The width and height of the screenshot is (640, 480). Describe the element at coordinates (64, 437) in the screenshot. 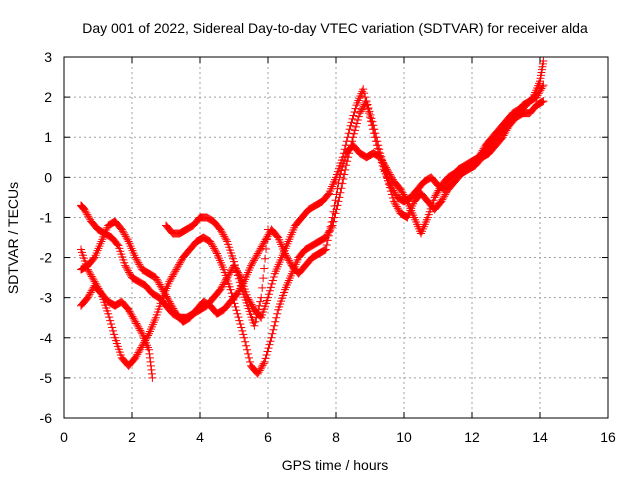

I see `x-tick-label: 0` at that location.